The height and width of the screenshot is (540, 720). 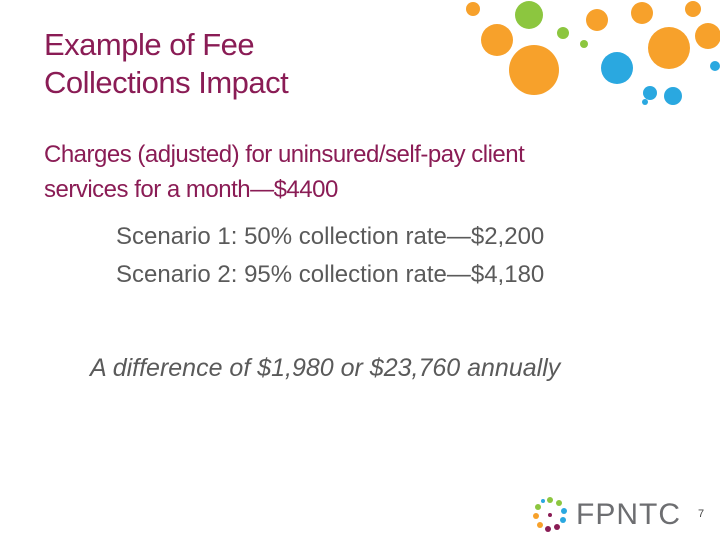 What do you see at coordinates (701, 514) in the screenshot?
I see `page-number: 7` at bounding box center [701, 514].